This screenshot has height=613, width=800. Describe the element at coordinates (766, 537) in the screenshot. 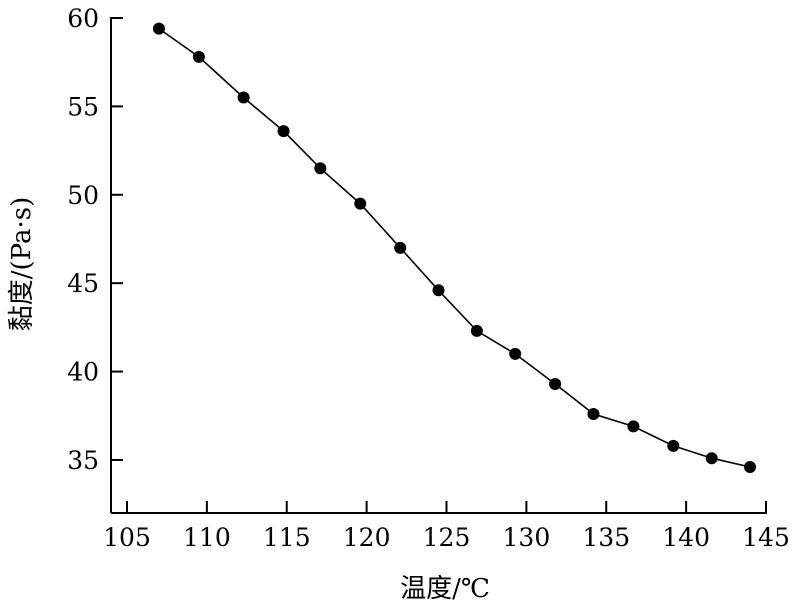

I see `x-tick-label: 145` at that location.